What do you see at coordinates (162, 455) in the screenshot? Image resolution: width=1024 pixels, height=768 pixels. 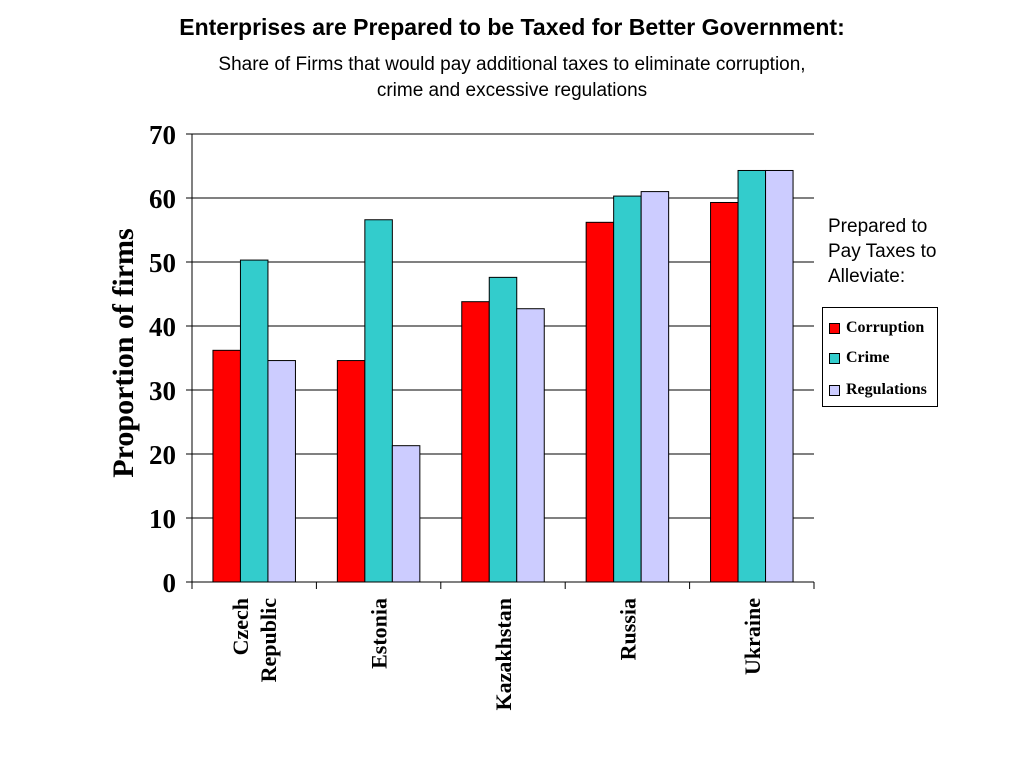 I see `y-tick-label: 20` at bounding box center [162, 455].